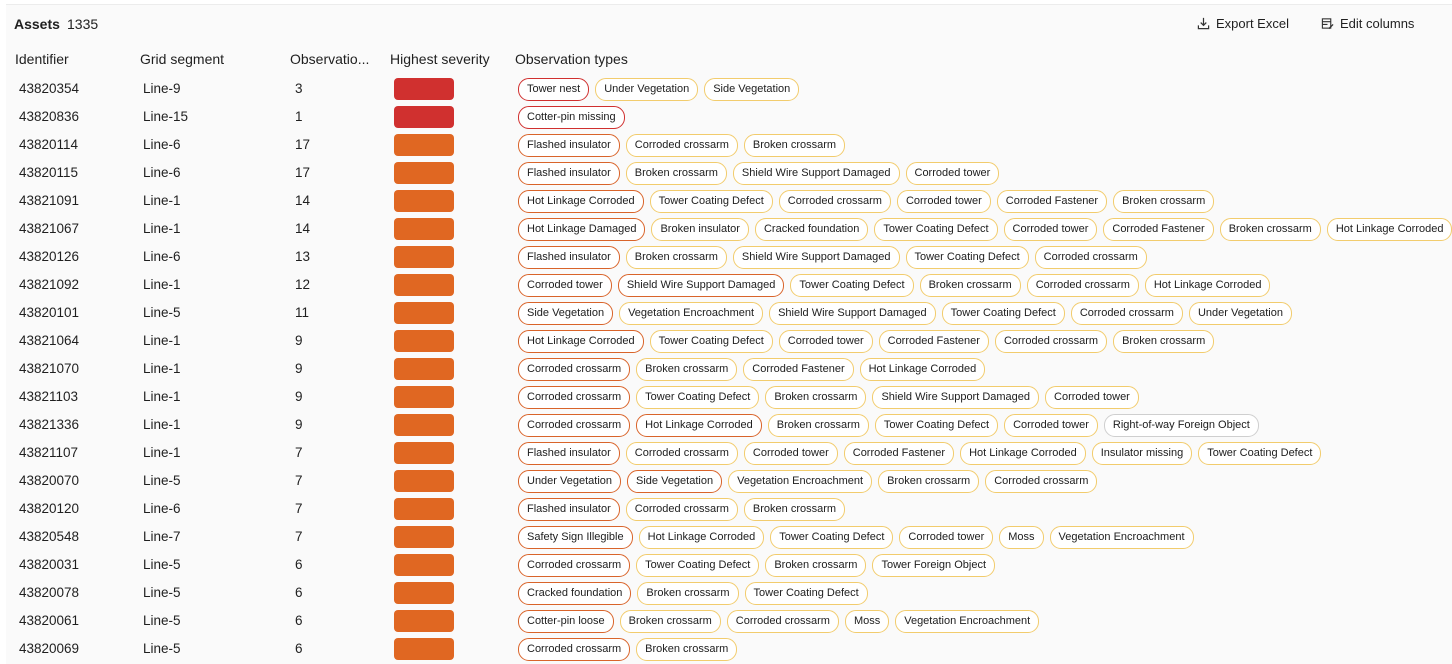 The width and height of the screenshot is (1452, 664). Describe the element at coordinates (1367, 23) in the screenshot. I see `edit-columns-button: Edit columns` at that location.